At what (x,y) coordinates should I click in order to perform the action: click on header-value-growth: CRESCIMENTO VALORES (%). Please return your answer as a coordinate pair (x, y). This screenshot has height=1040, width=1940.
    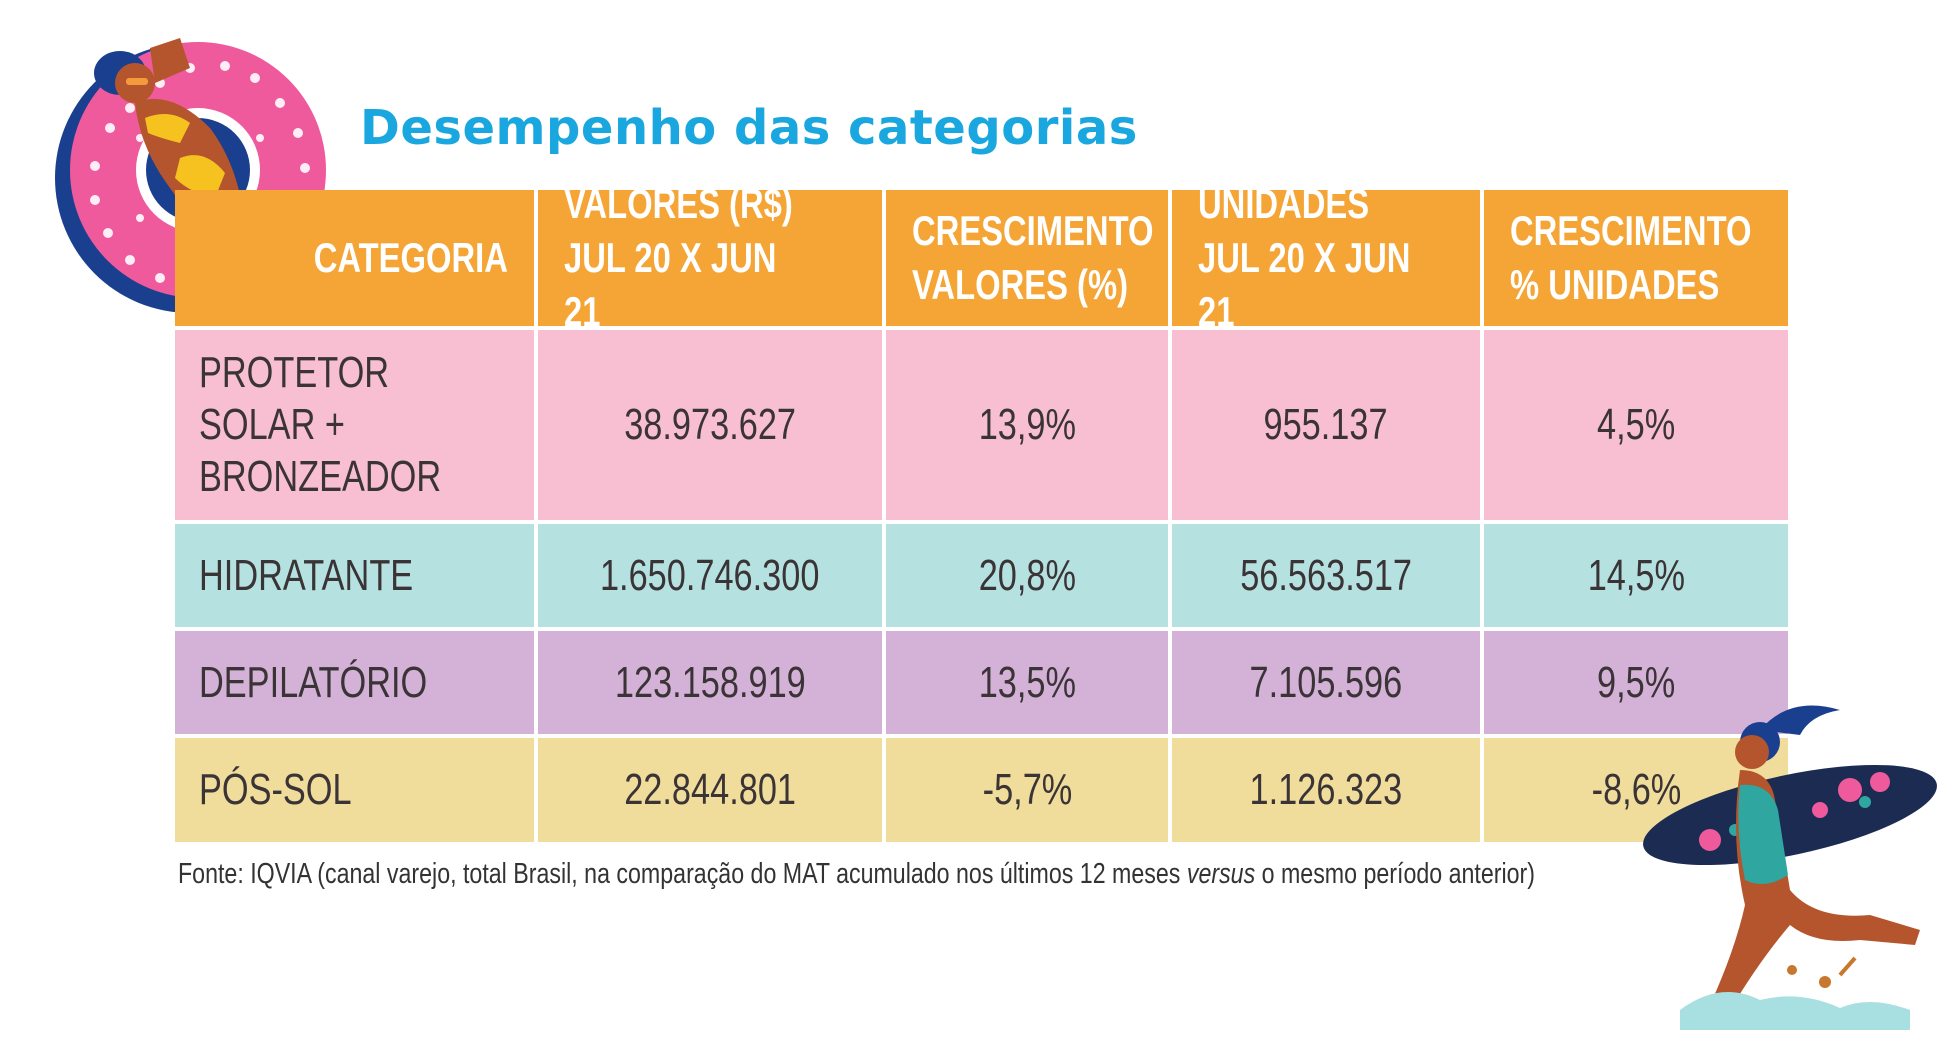
    Looking at the image, I should click on (1027, 258).